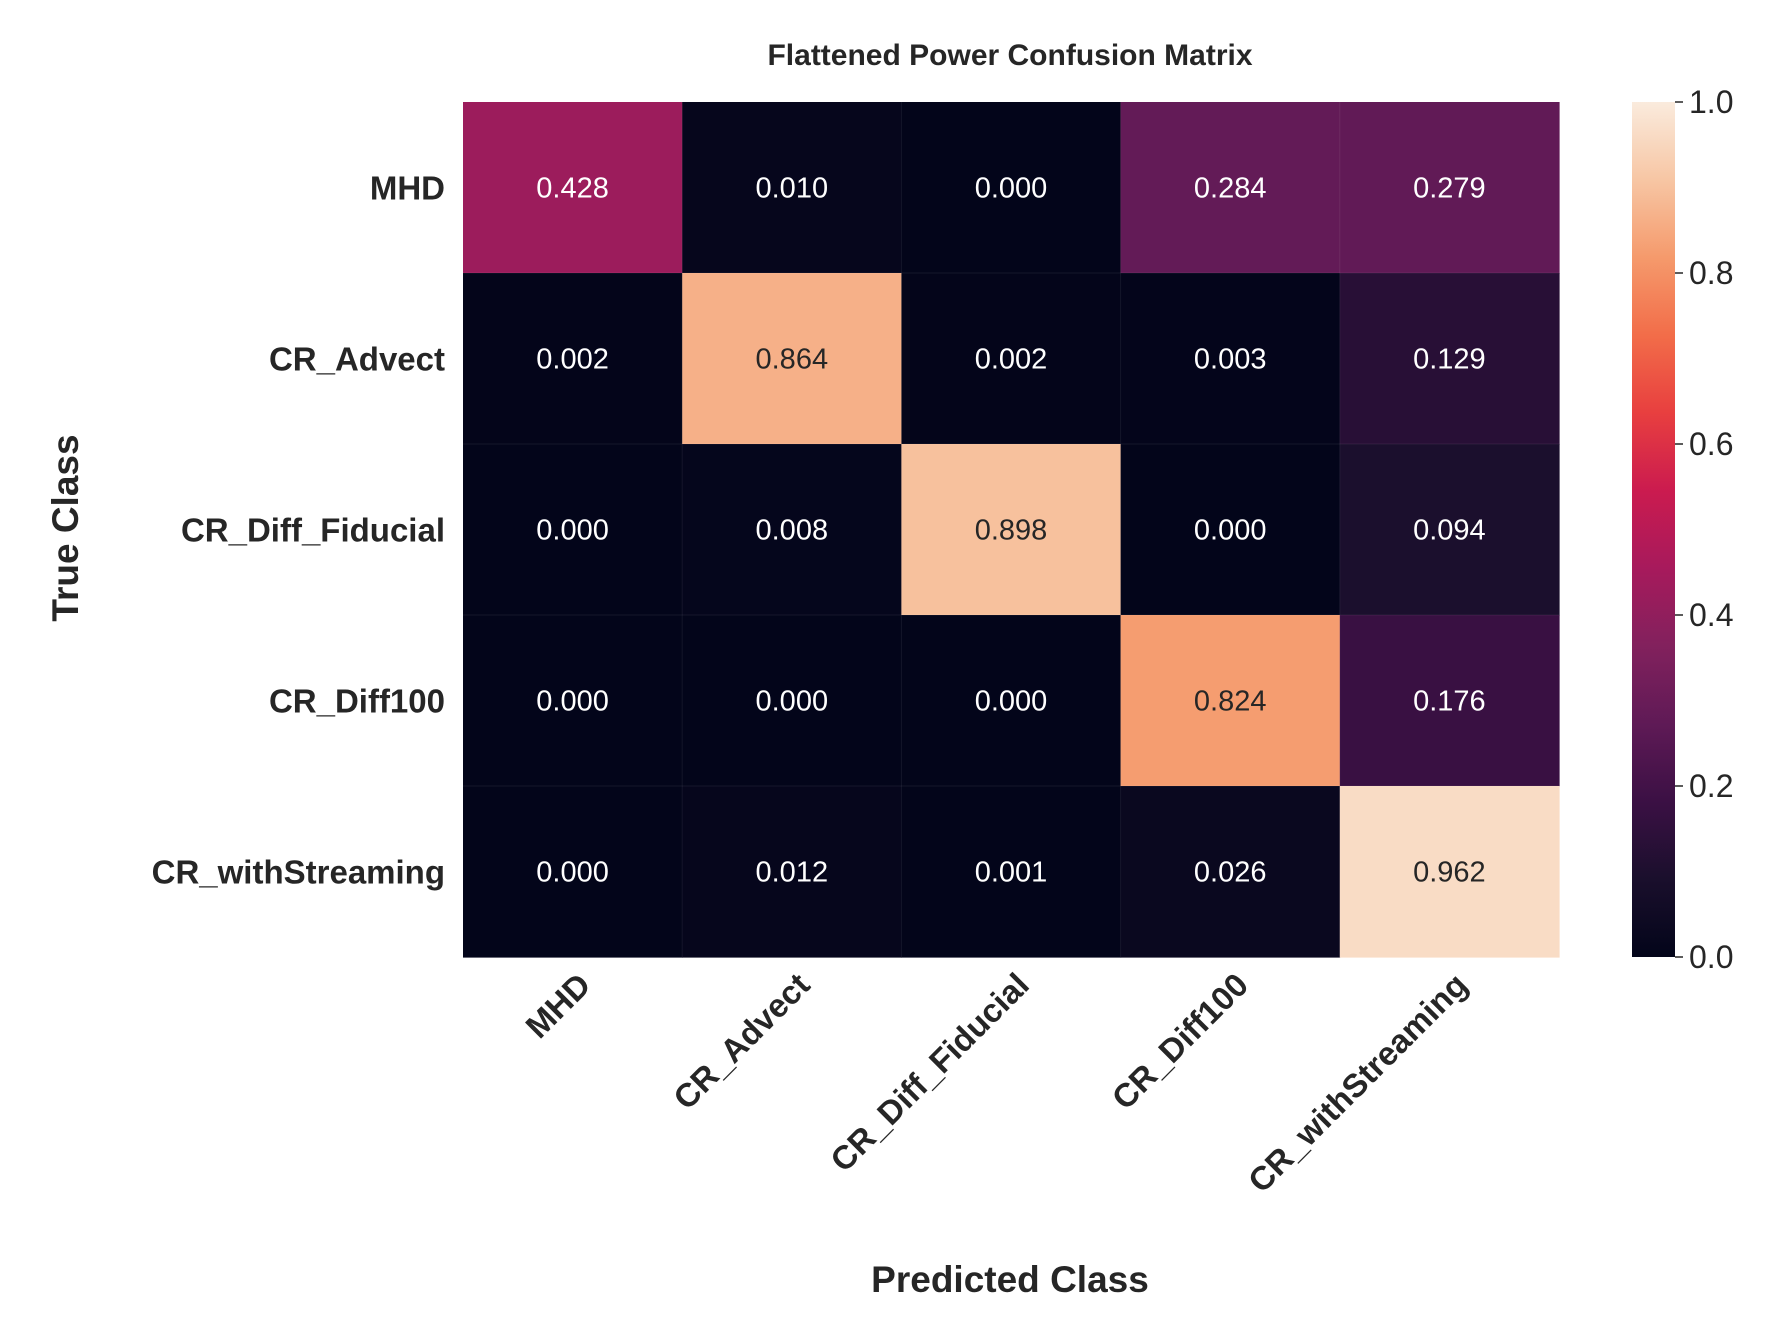 The width and height of the screenshot is (1784, 1339). Describe the element at coordinates (357, 701) in the screenshot. I see `y-tick-label: CR_Diff100` at that location.